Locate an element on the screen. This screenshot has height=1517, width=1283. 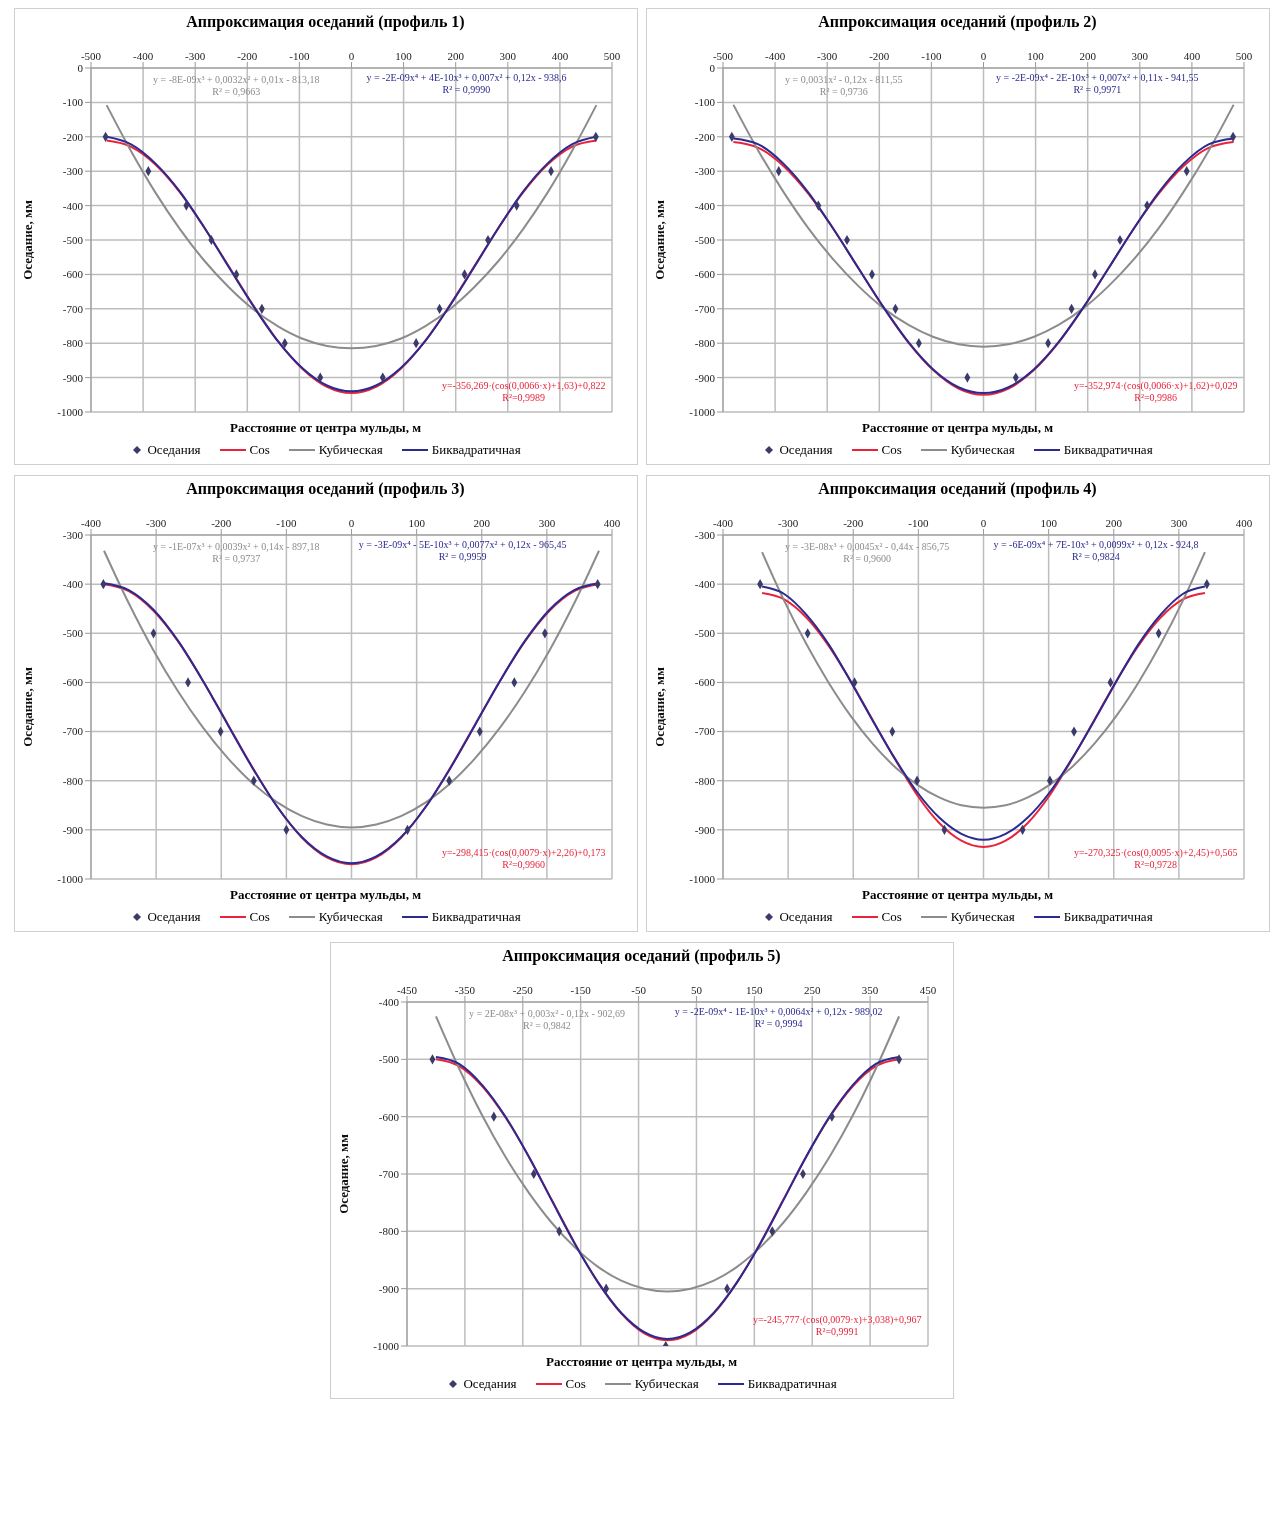
annotation: R²=0,9986 is located at coordinates (1156, 398).